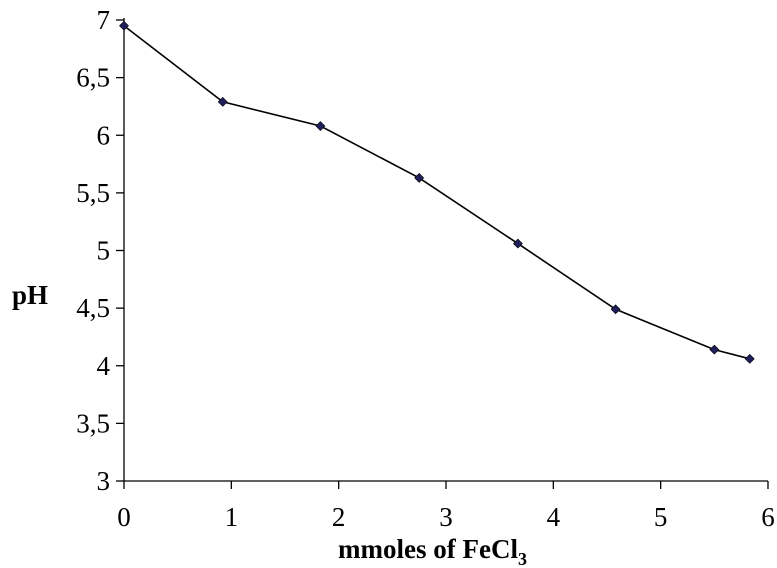 This screenshot has height=568, width=777. I want to click on x-axis-title-subscript: 3, so click(522, 558).